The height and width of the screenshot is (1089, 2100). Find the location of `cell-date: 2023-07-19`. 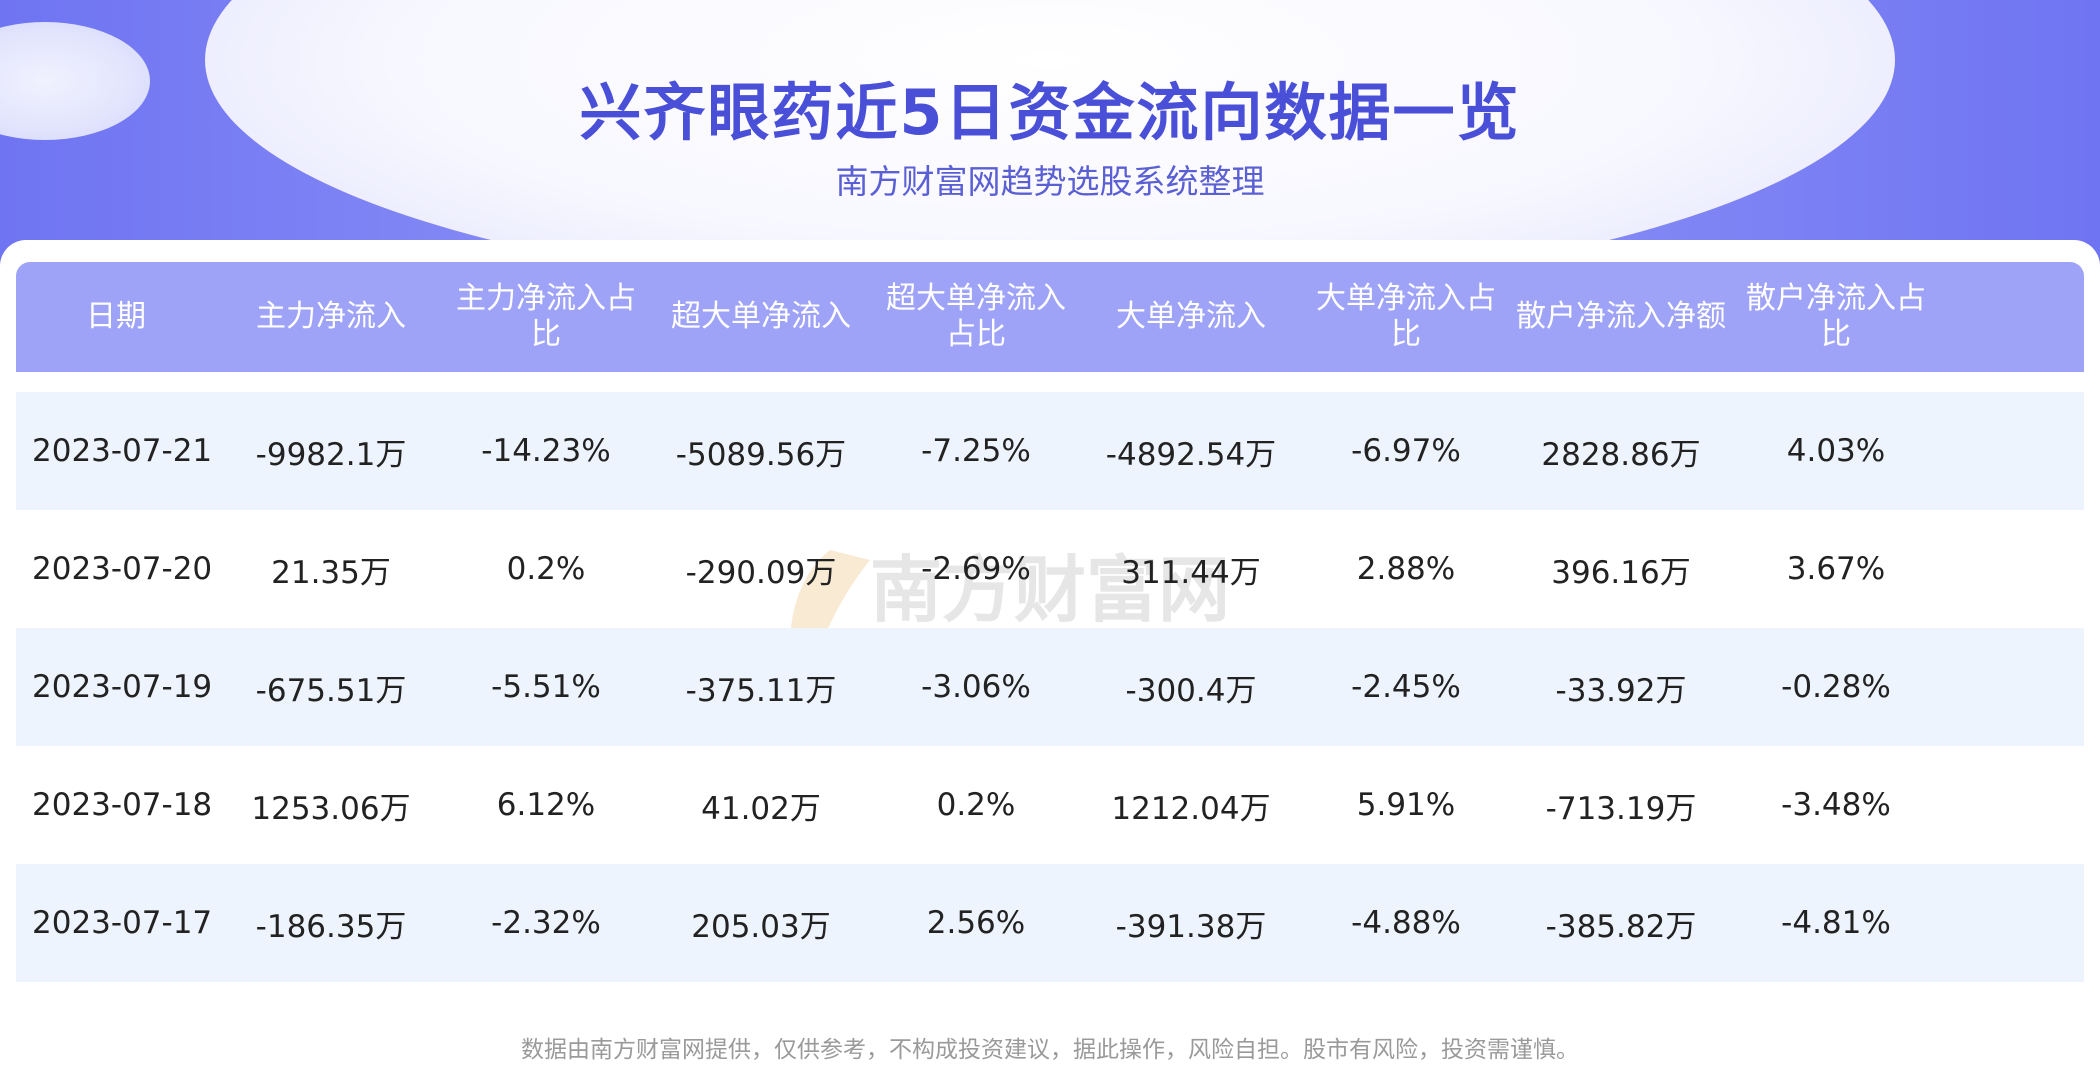

cell-date: 2023-07-19 is located at coordinates (122, 687).